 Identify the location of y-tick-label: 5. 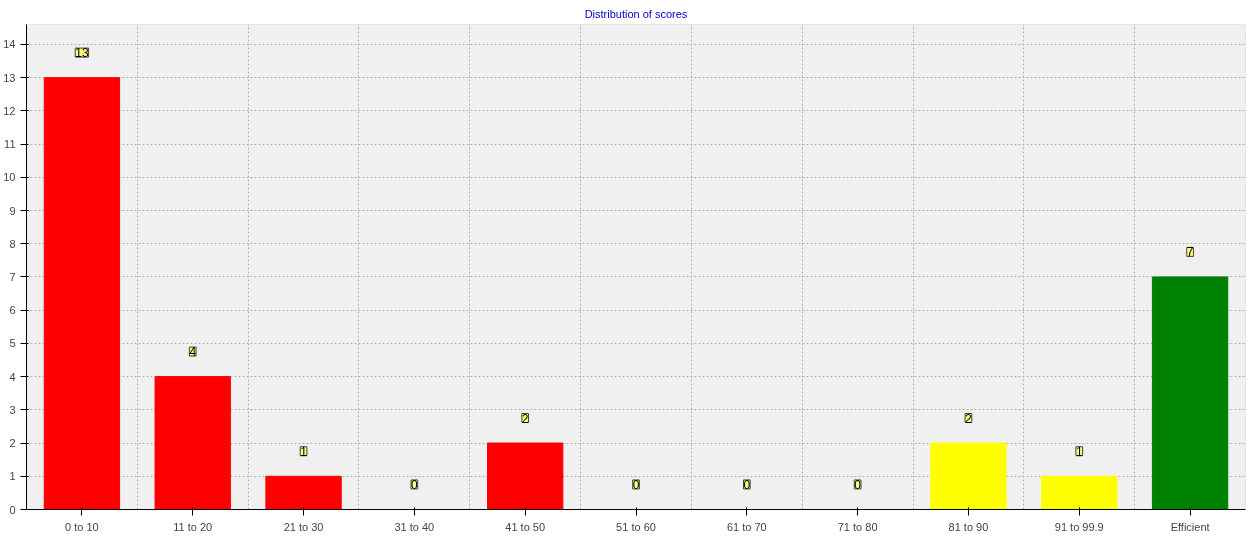
(12, 343).